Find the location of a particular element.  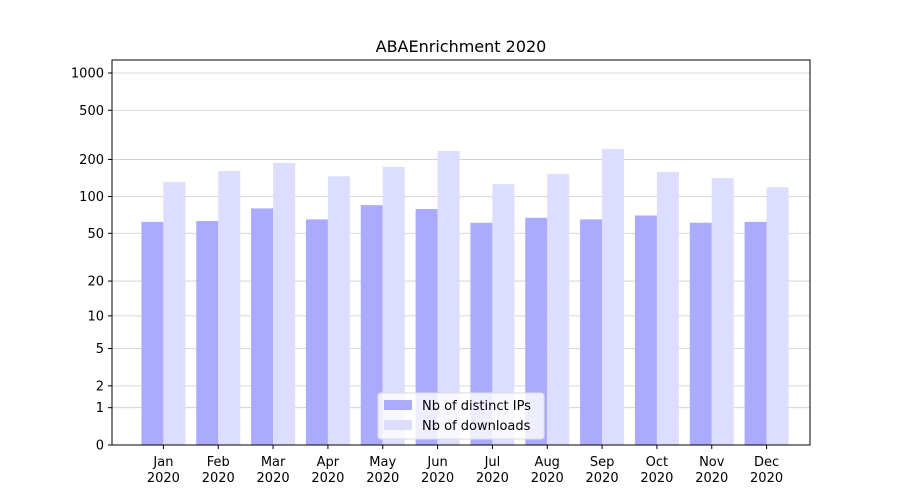

legend: Nb of distinct IPs Nb of downloads is located at coordinates (461, 416).